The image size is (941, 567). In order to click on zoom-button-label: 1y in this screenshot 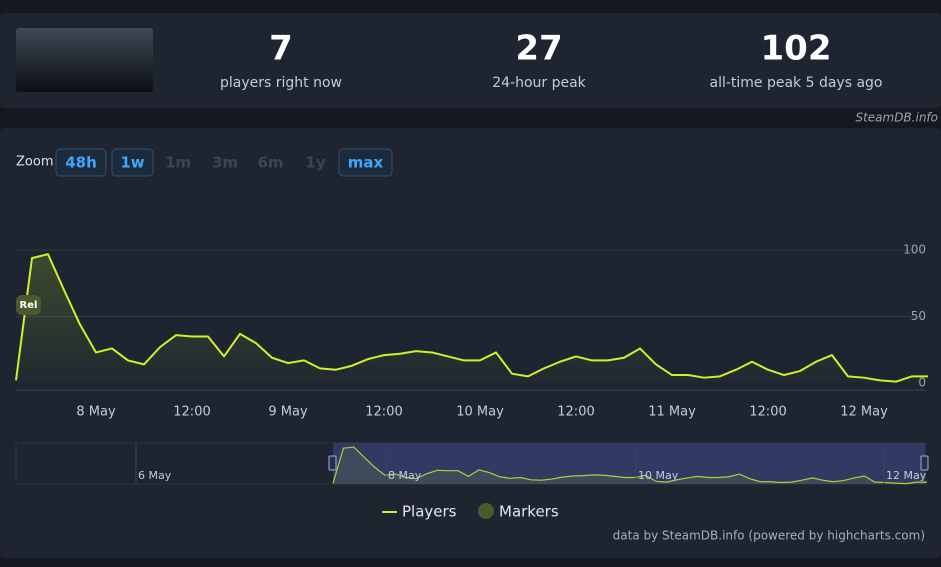, I will do `click(315, 163)`.